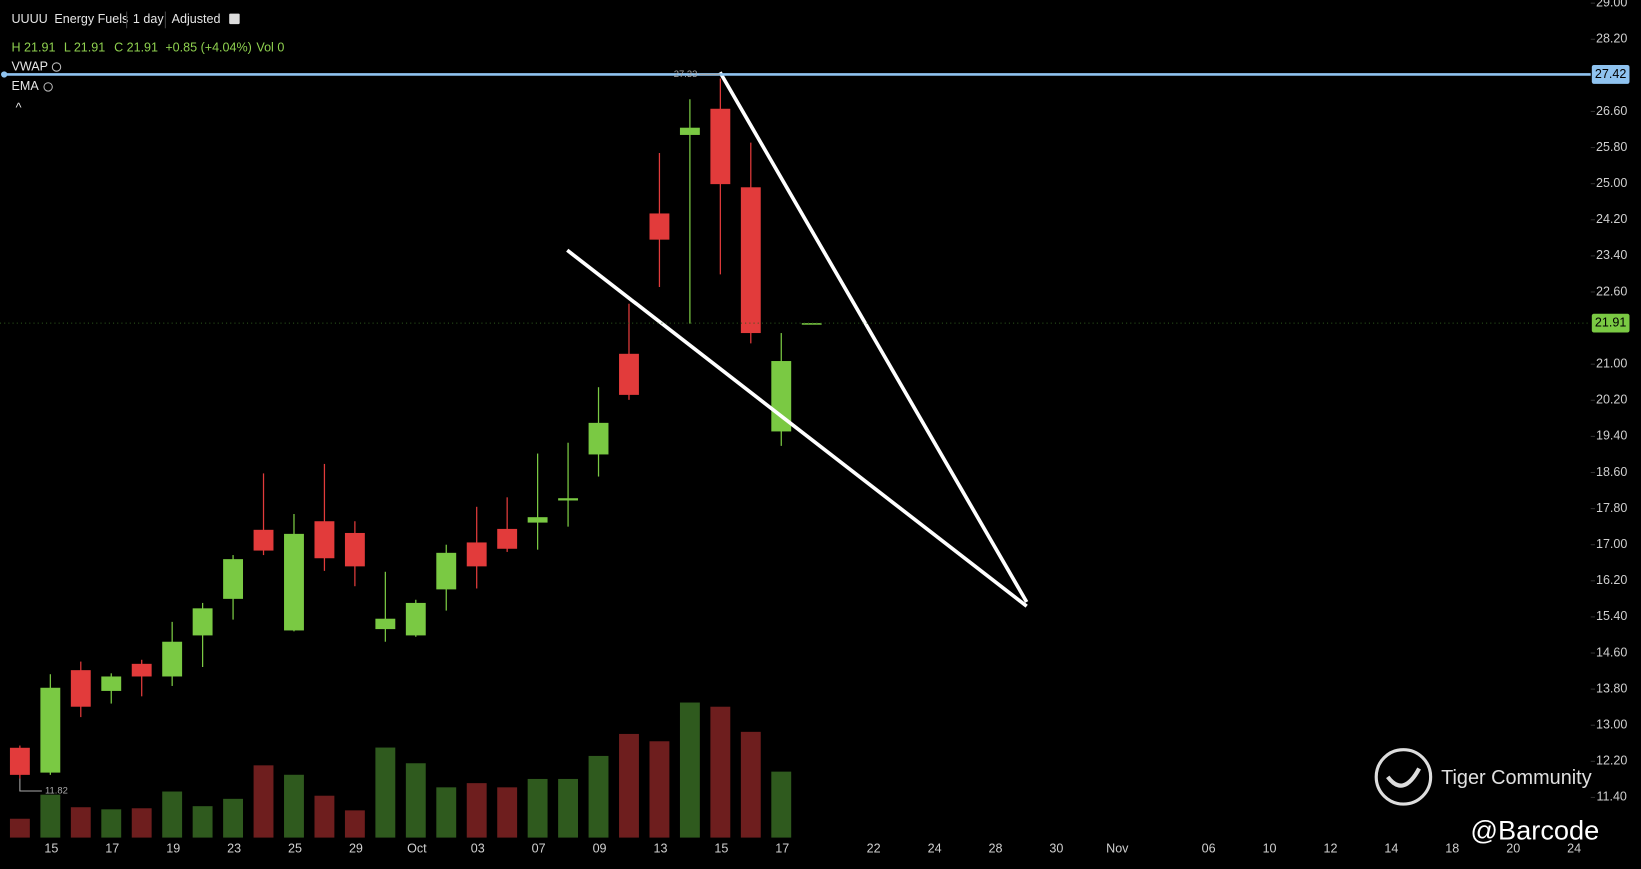  Describe the element at coordinates (782, 848) in the screenshot. I see `x-tick-label: 17` at that location.